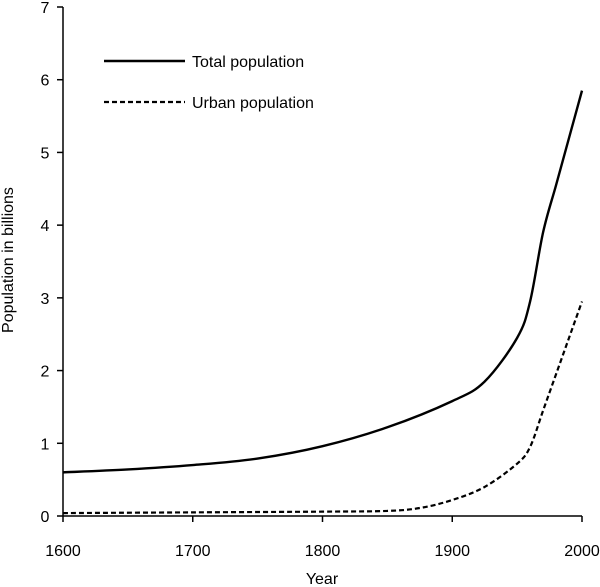  What do you see at coordinates (45, 81) in the screenshot?
I see `y-tick-label: 6` at bounding box center [45, 81].